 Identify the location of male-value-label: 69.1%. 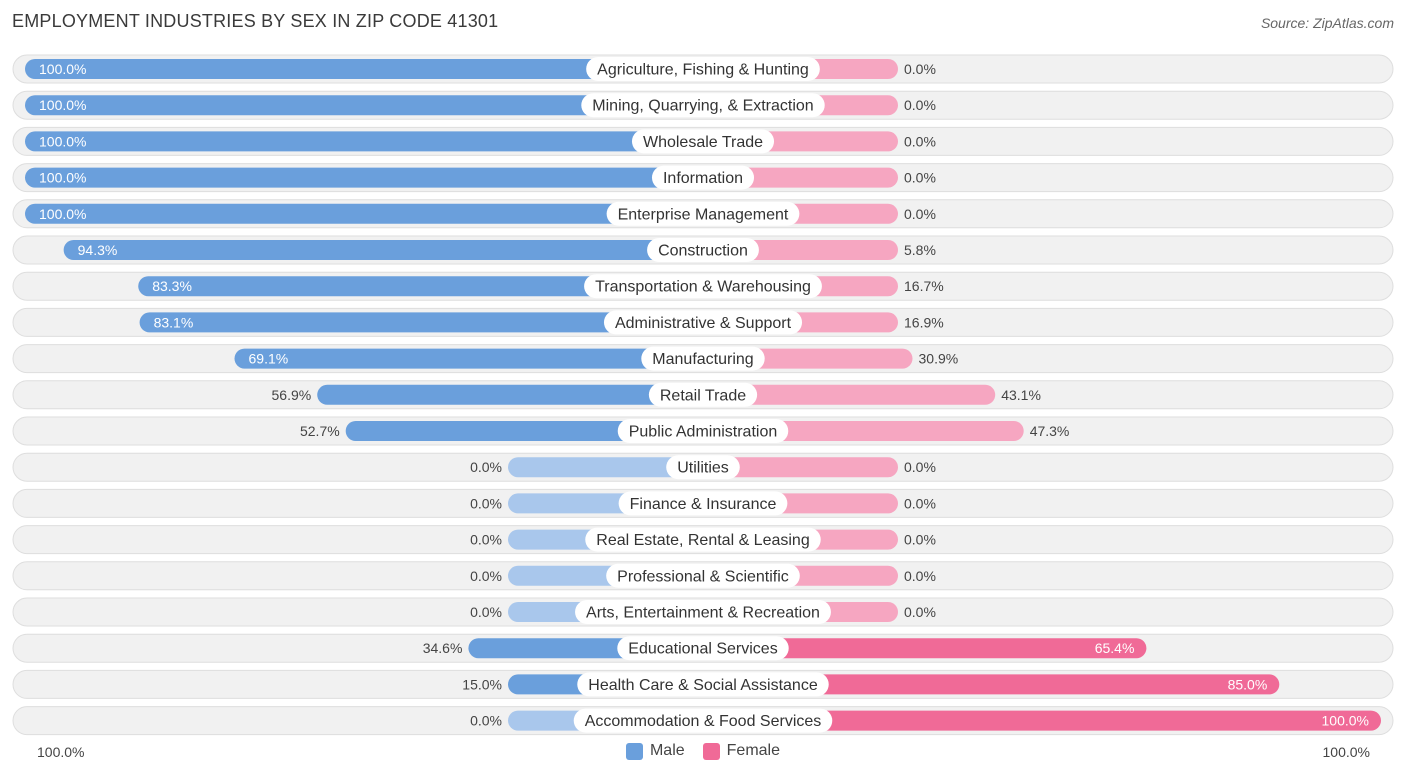
(269, 359).